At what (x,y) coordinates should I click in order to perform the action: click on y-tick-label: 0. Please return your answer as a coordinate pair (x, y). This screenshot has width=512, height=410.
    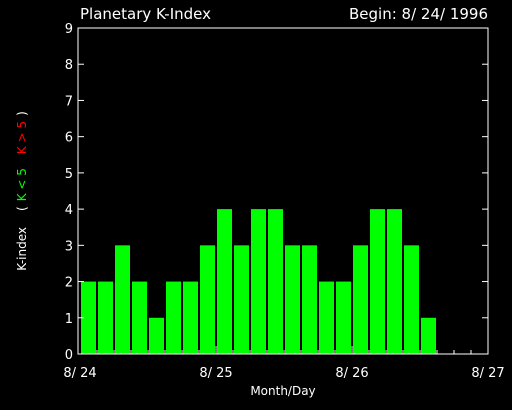
    Looking at the image, I should click on (69, 355).